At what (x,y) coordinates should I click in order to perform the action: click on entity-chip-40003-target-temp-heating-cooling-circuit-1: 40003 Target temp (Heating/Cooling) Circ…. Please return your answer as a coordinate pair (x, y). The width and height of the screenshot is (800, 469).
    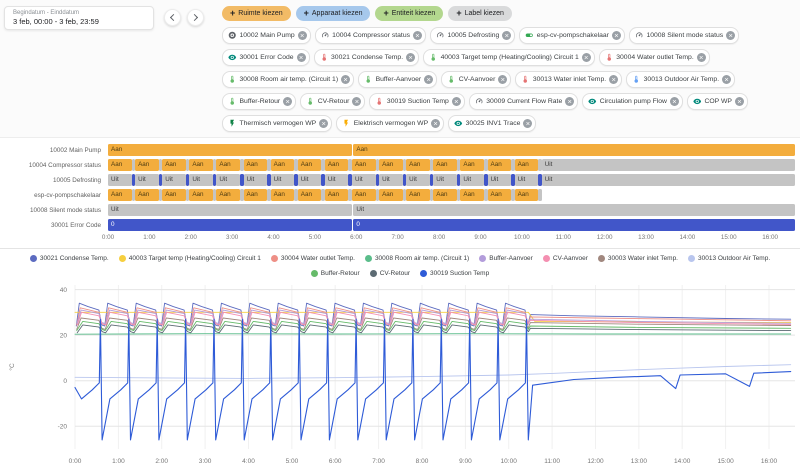
    Looking at the image, I should click on (509, 57).